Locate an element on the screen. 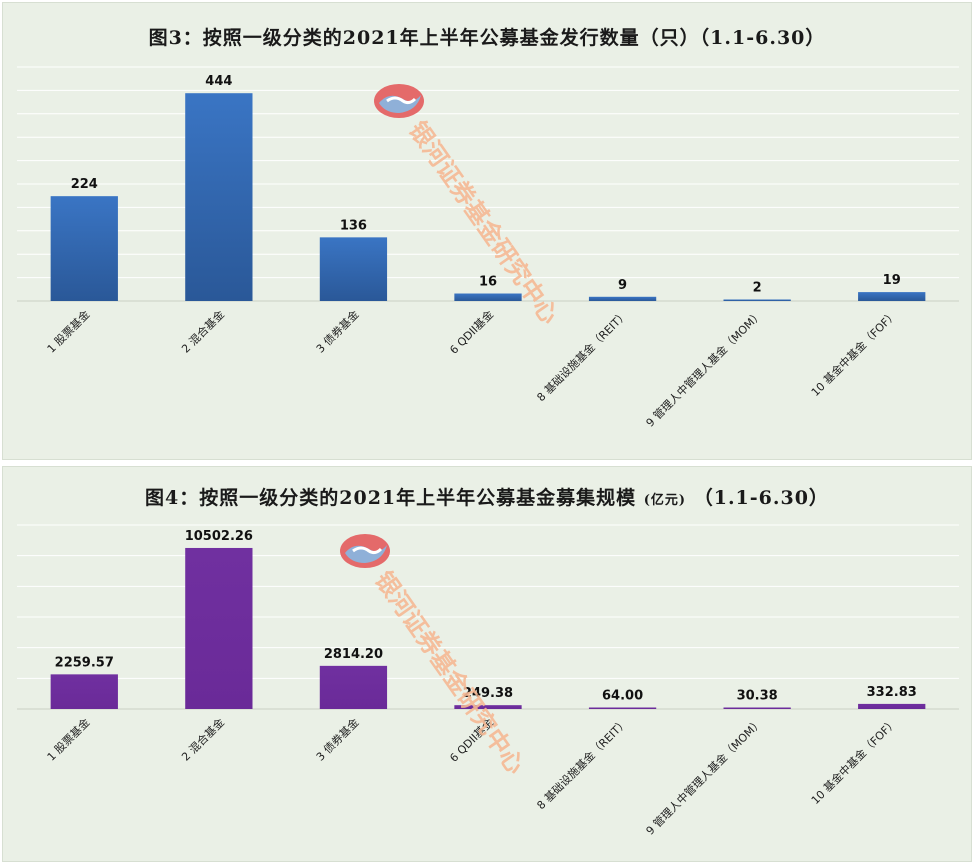 Image resolution: width=974 pixels, height=864 pixels. chart-title: 图3：按照一级分类的2021年上半年公募基金发行数量（只）（1.1-6.30） is located at coordinates (487, 38).